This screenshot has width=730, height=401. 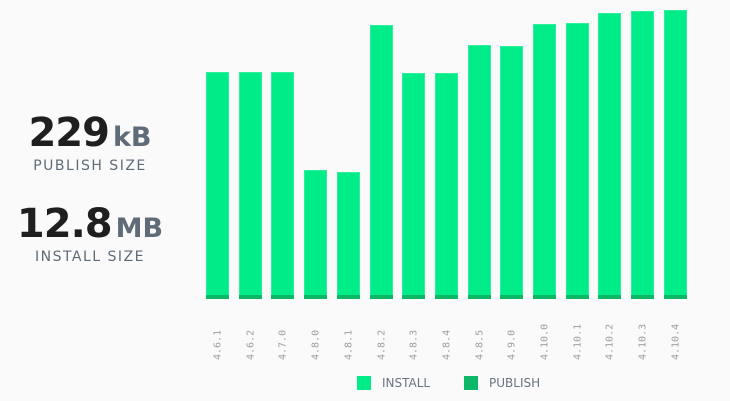 I want to click on x-tick-label: 4.8.0, so click(x=315, y=344).